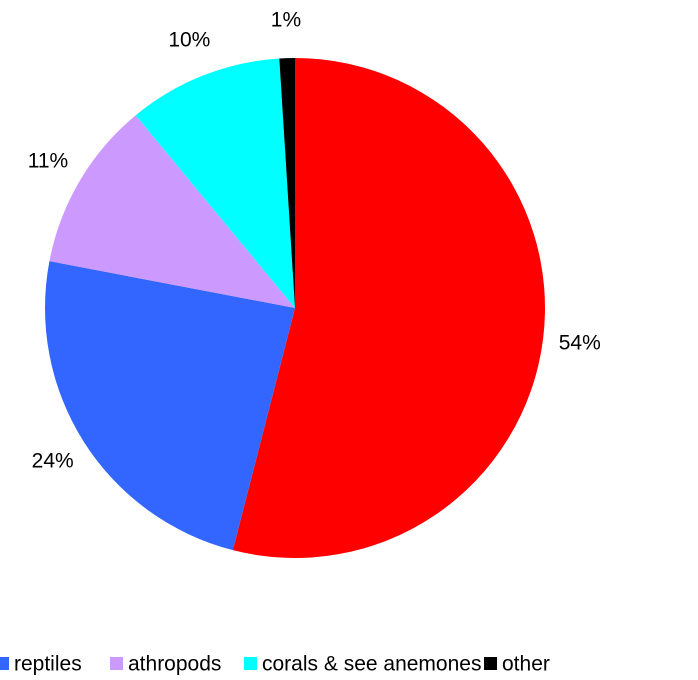 Image resolution: width=698 pixels, height=680 pixels. Describe the element at coordinates (48, 664) in the screenshot. I see `legend-label: reptiles` at that location.